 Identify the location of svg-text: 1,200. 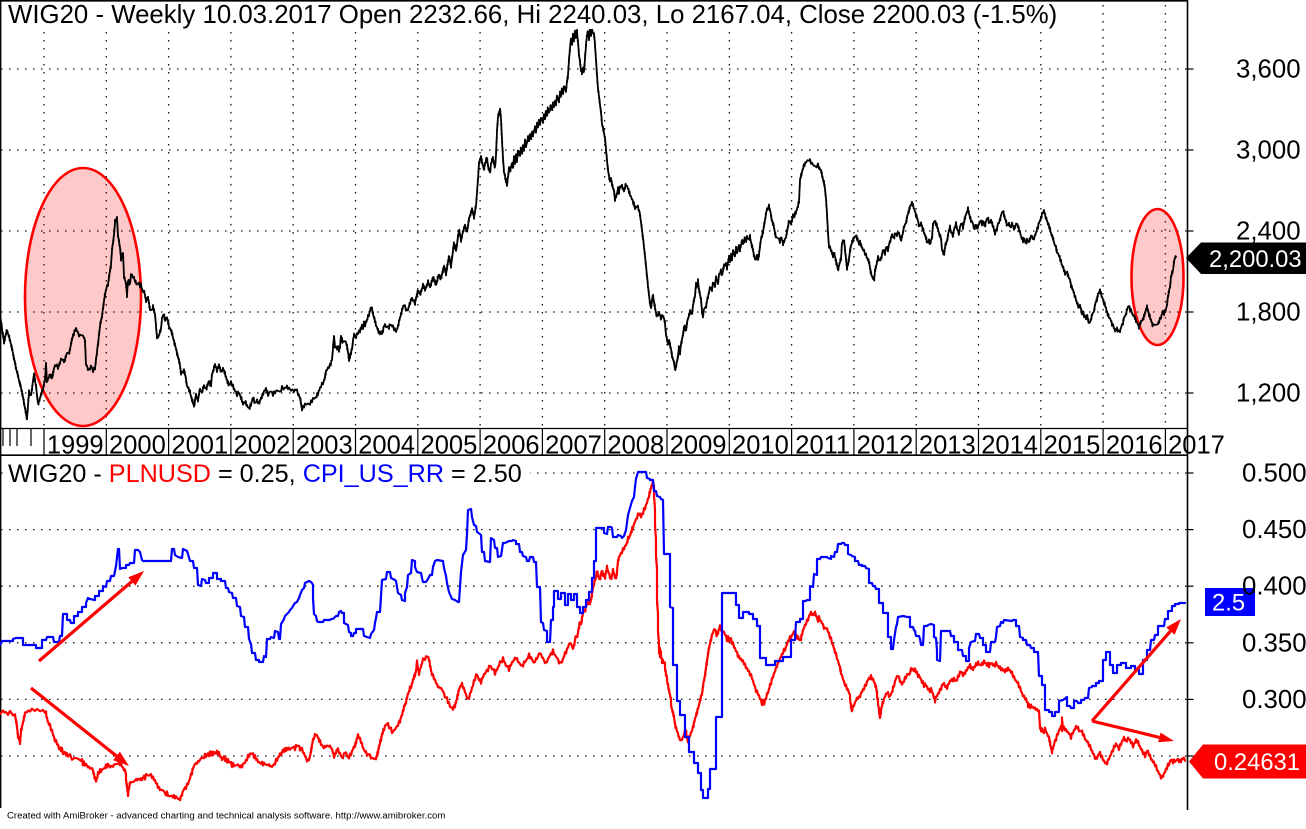
(1268, 394).